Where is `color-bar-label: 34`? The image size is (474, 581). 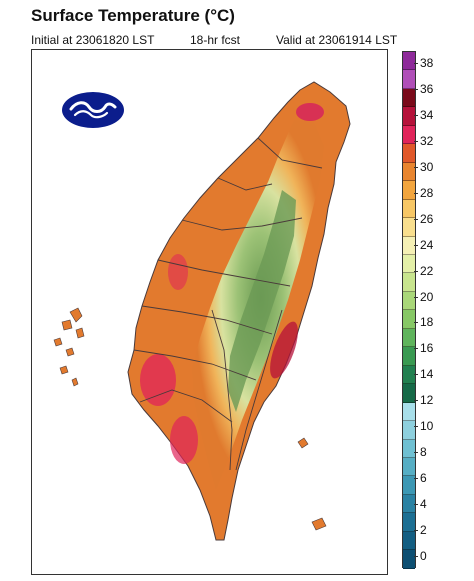
color-bar-label: 34 is located at coordinates (427, 114).